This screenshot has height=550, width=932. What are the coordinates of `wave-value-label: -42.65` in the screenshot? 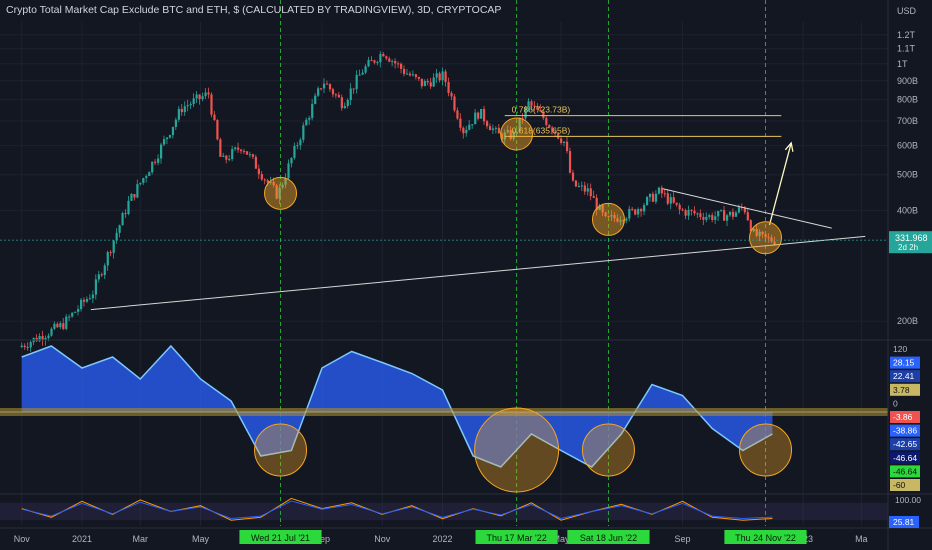 It's located at (905, 444).